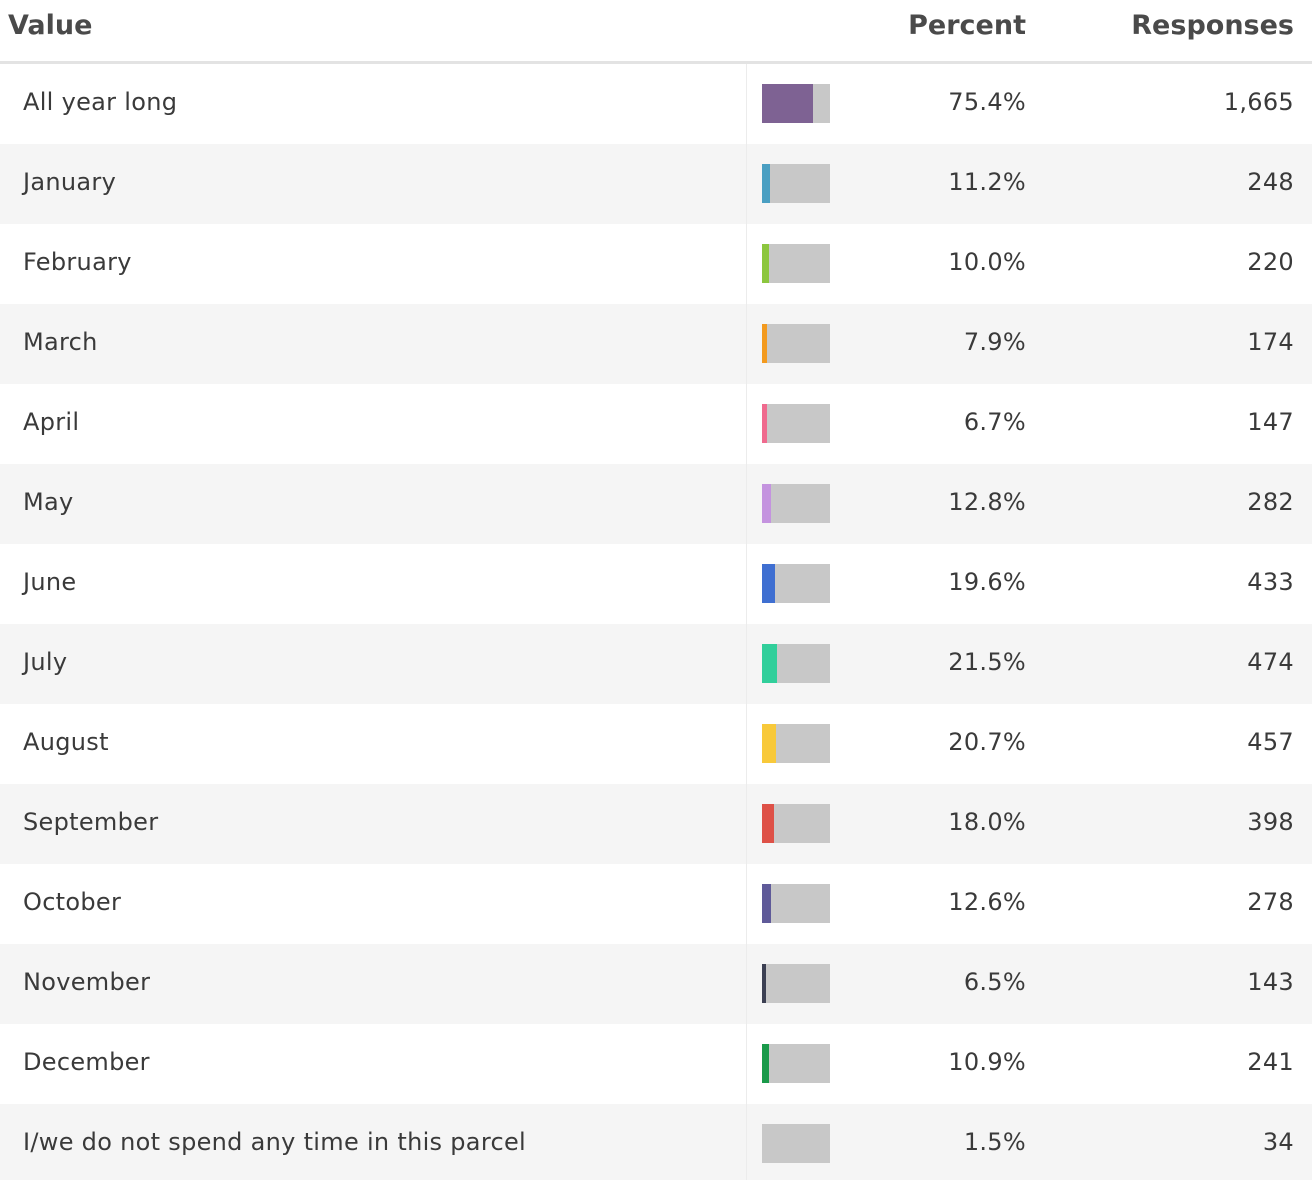  Describe the element at coordinates (987, 502) in the screenshot. I see `row-percent: 12.8%` at that location.